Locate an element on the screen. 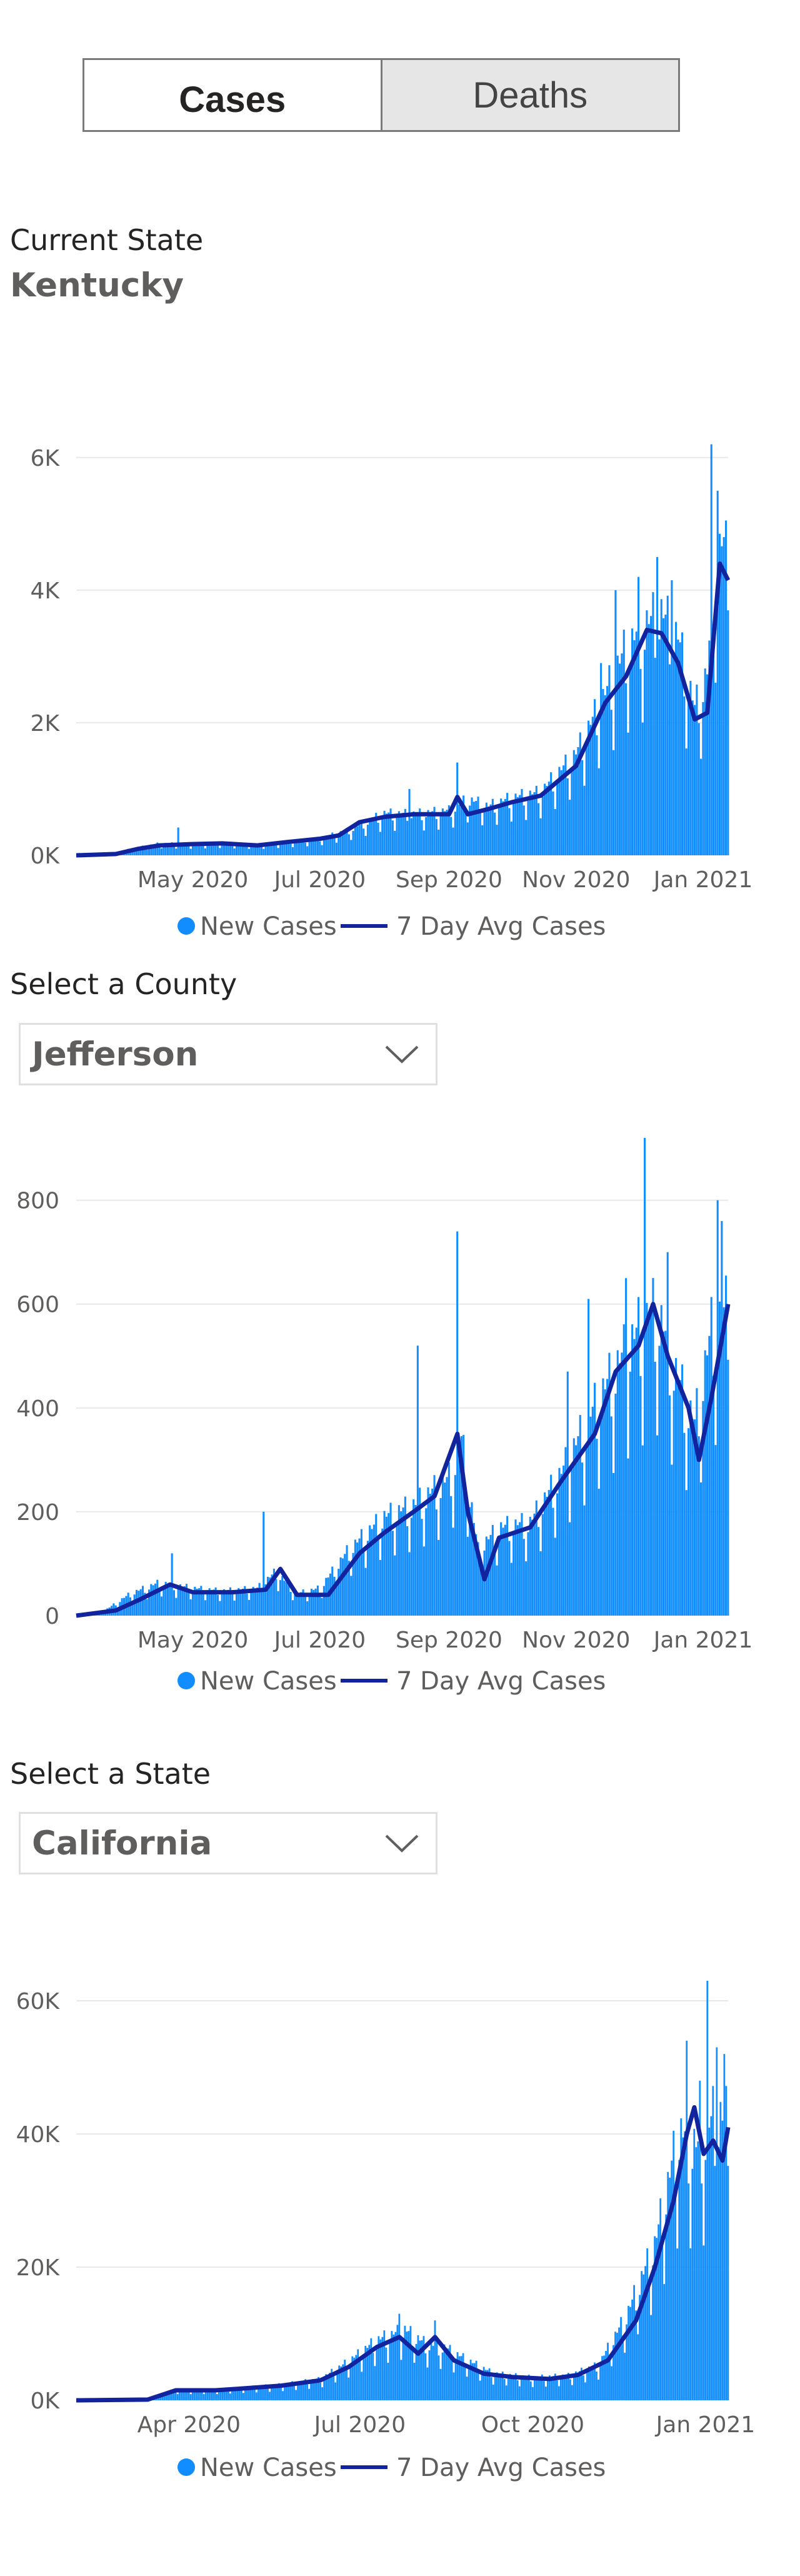 This screenshot has width=800, height=2576. legend-avg-cases-label: 7 Day Avg Cases is located at coordinates (501, 1681).